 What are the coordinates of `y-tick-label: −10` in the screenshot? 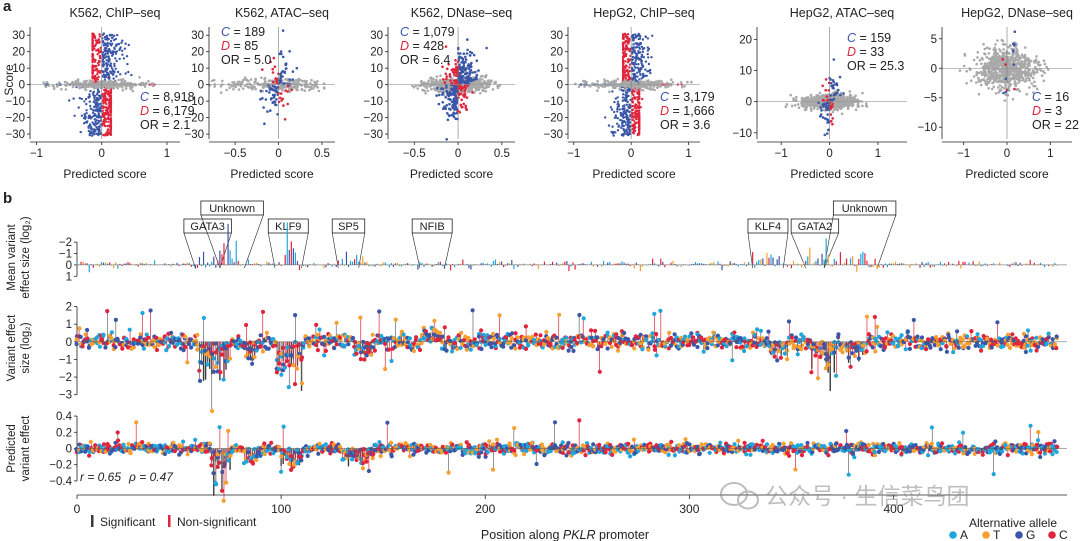 It's located at (15, 102).